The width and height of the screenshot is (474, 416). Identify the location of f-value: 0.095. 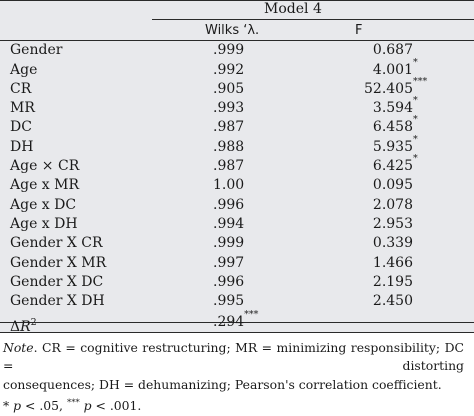
(392, 185).